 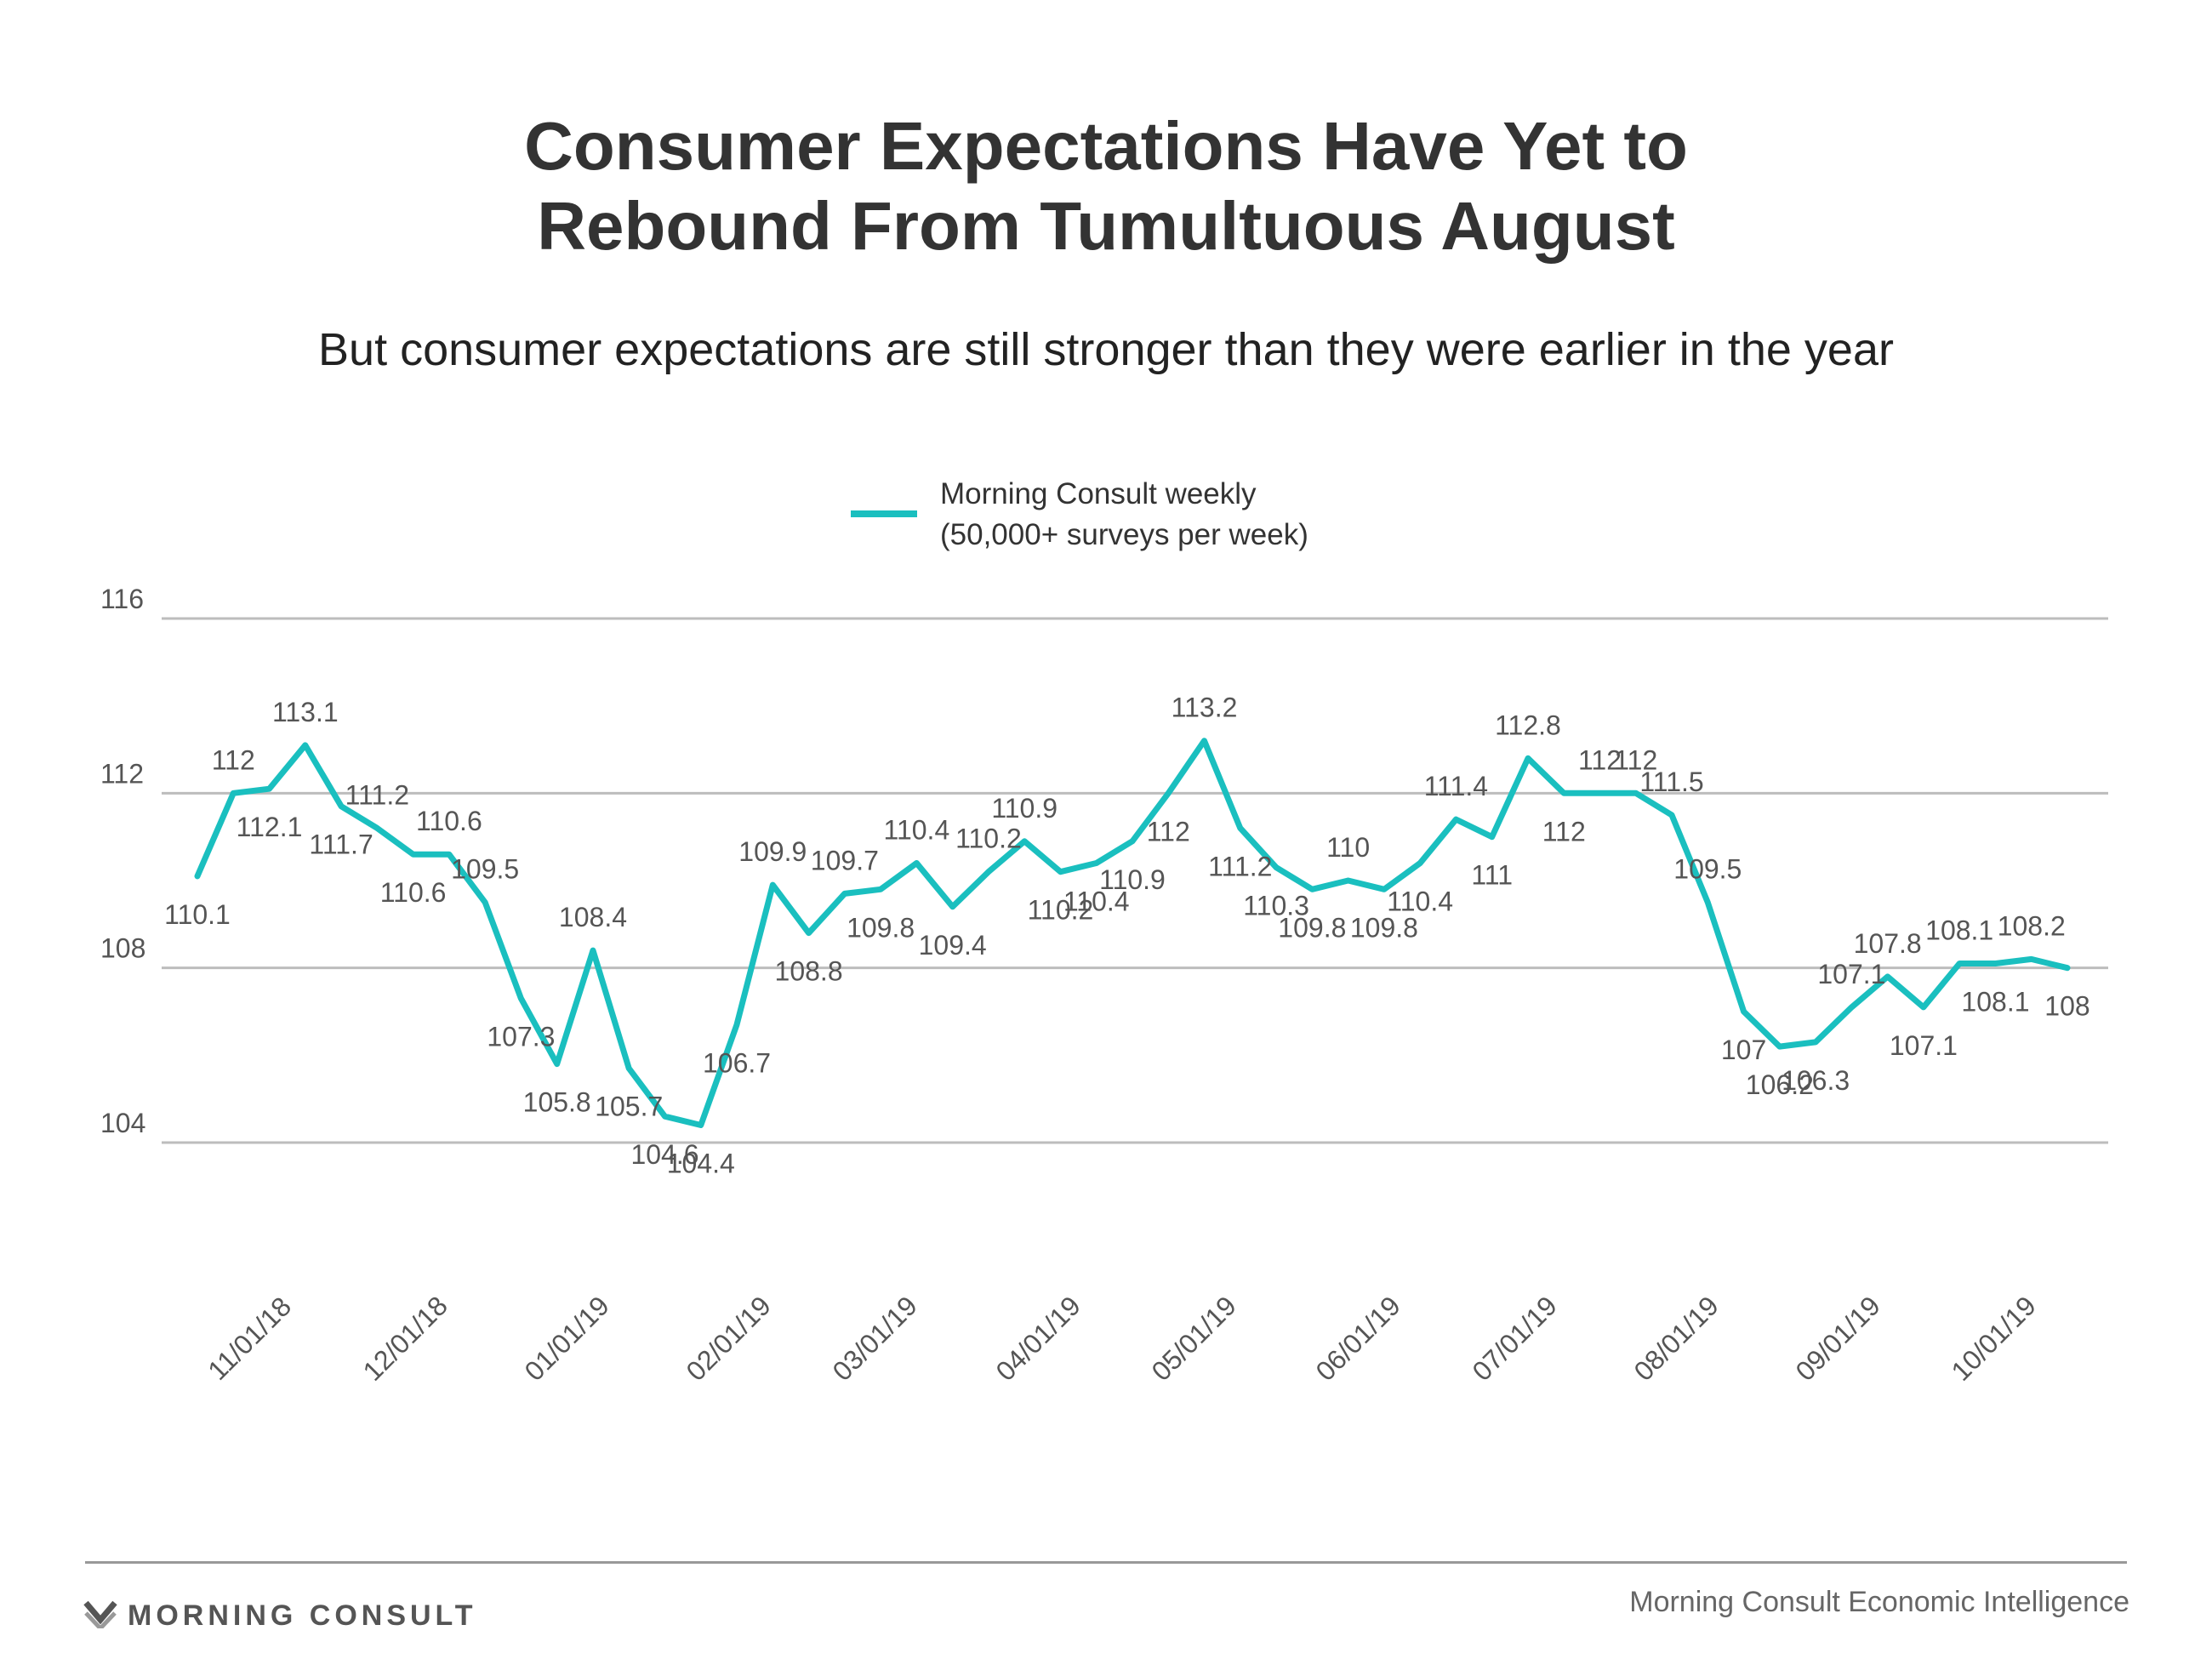 What do you see at coordinates (1193, 1338) in the screenshot?
I see `x-tick-label: 05/01/19` at bounding box center [1193, 1338].